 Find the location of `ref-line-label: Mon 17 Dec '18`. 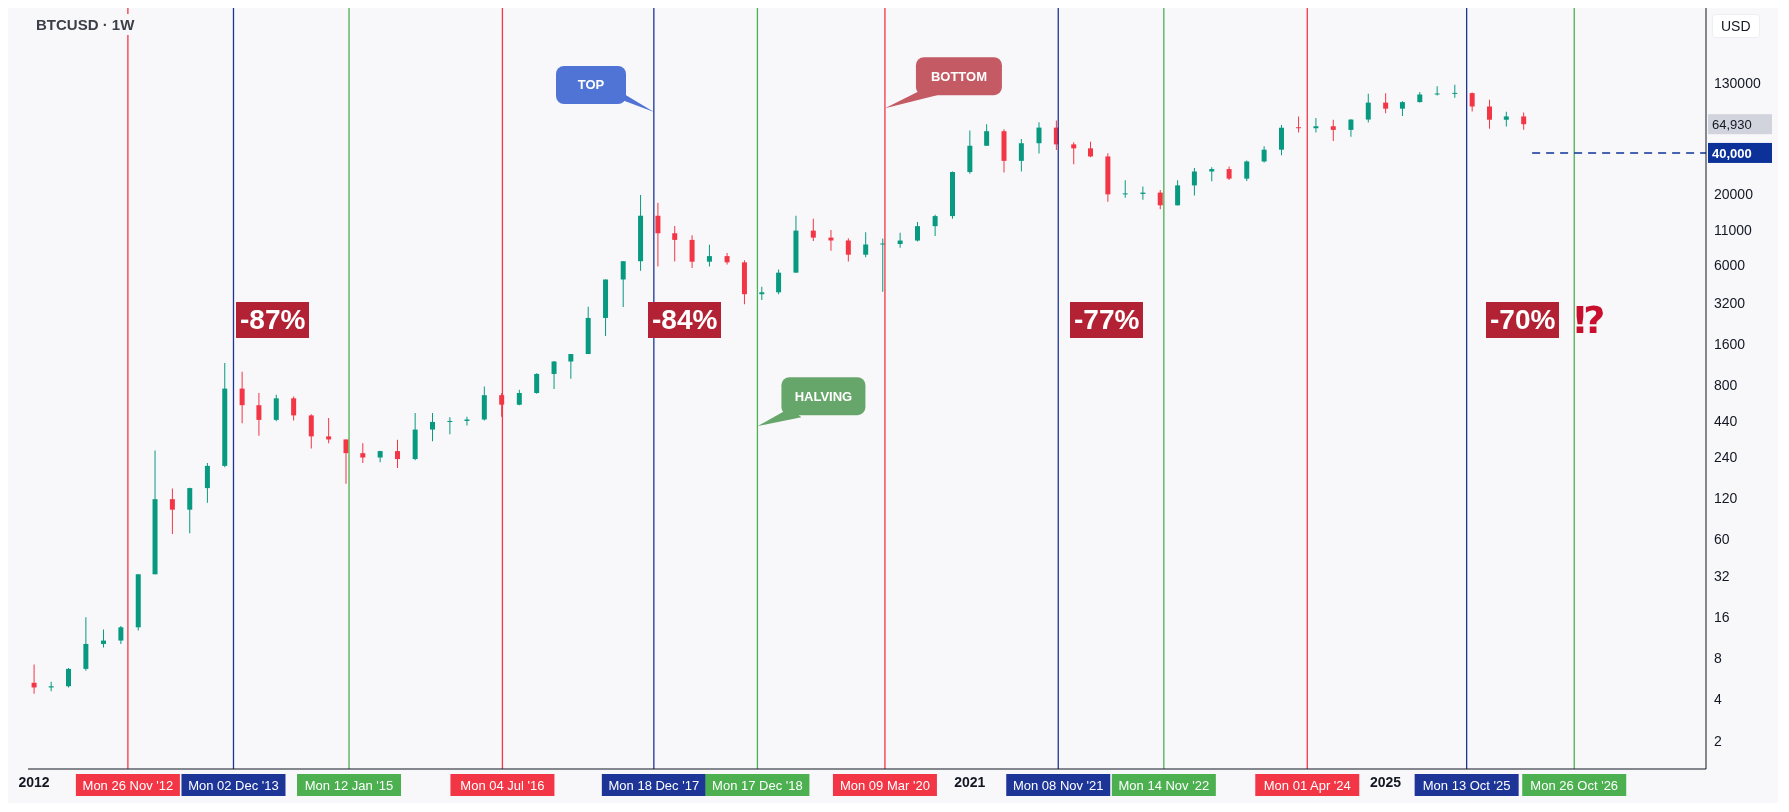

ref-line-label: Mon 17 Dec '18 is located at coordinates (757, 785).